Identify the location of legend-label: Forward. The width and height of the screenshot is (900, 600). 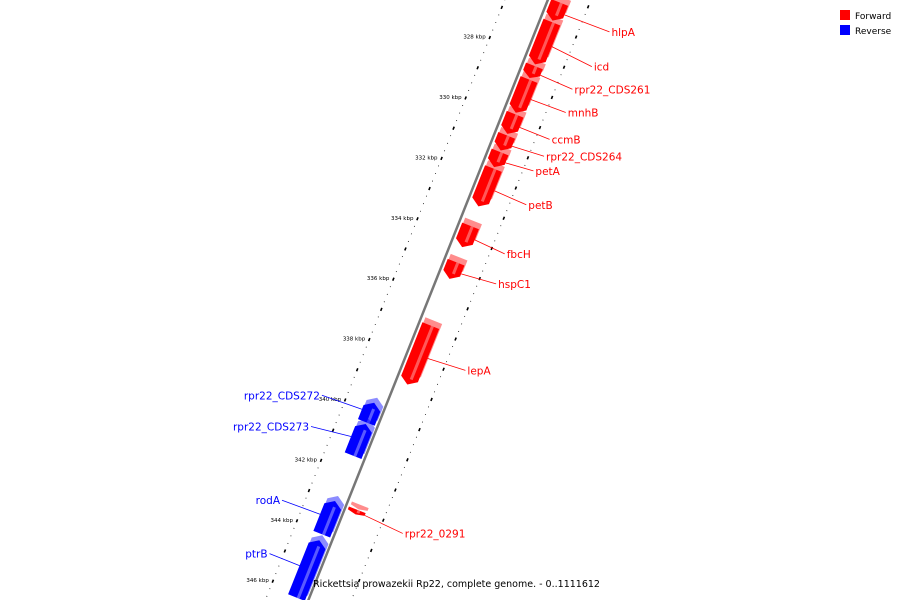
(873, 17).